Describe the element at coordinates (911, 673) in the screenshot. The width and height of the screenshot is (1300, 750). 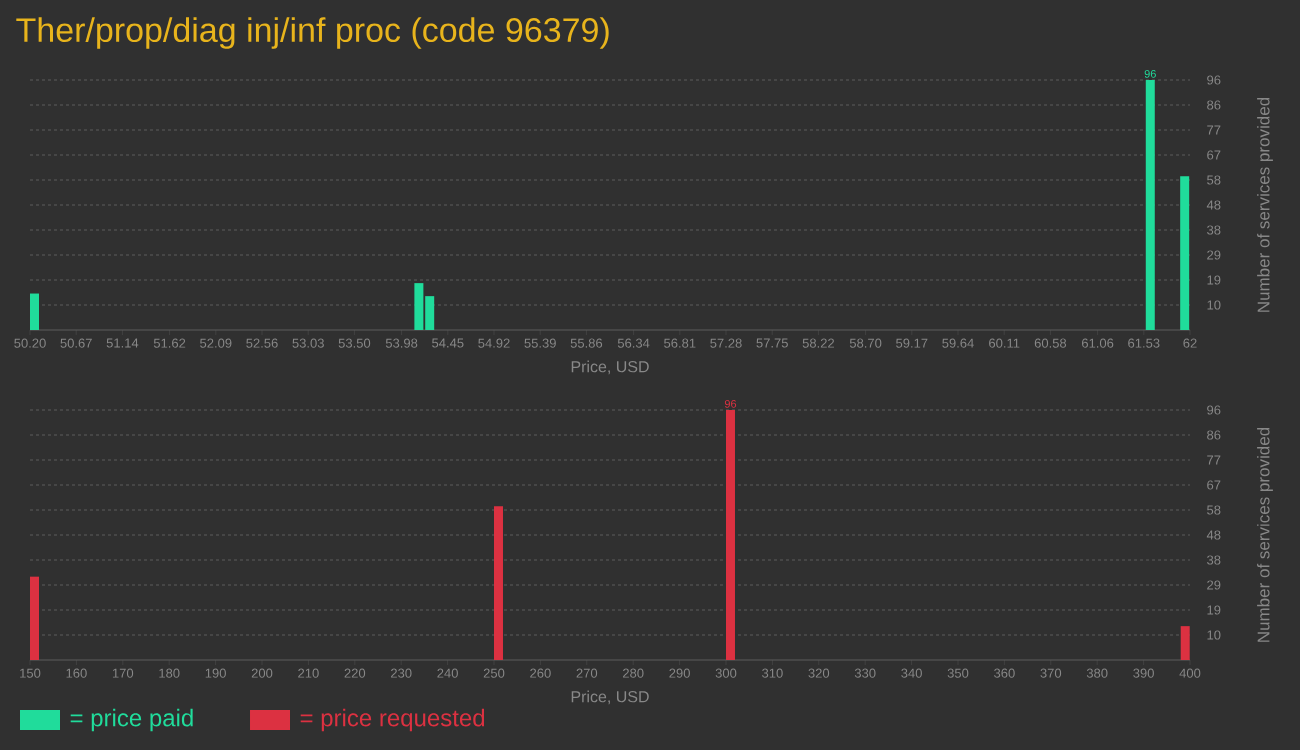
I see `x-tick-label: 340` at that location.